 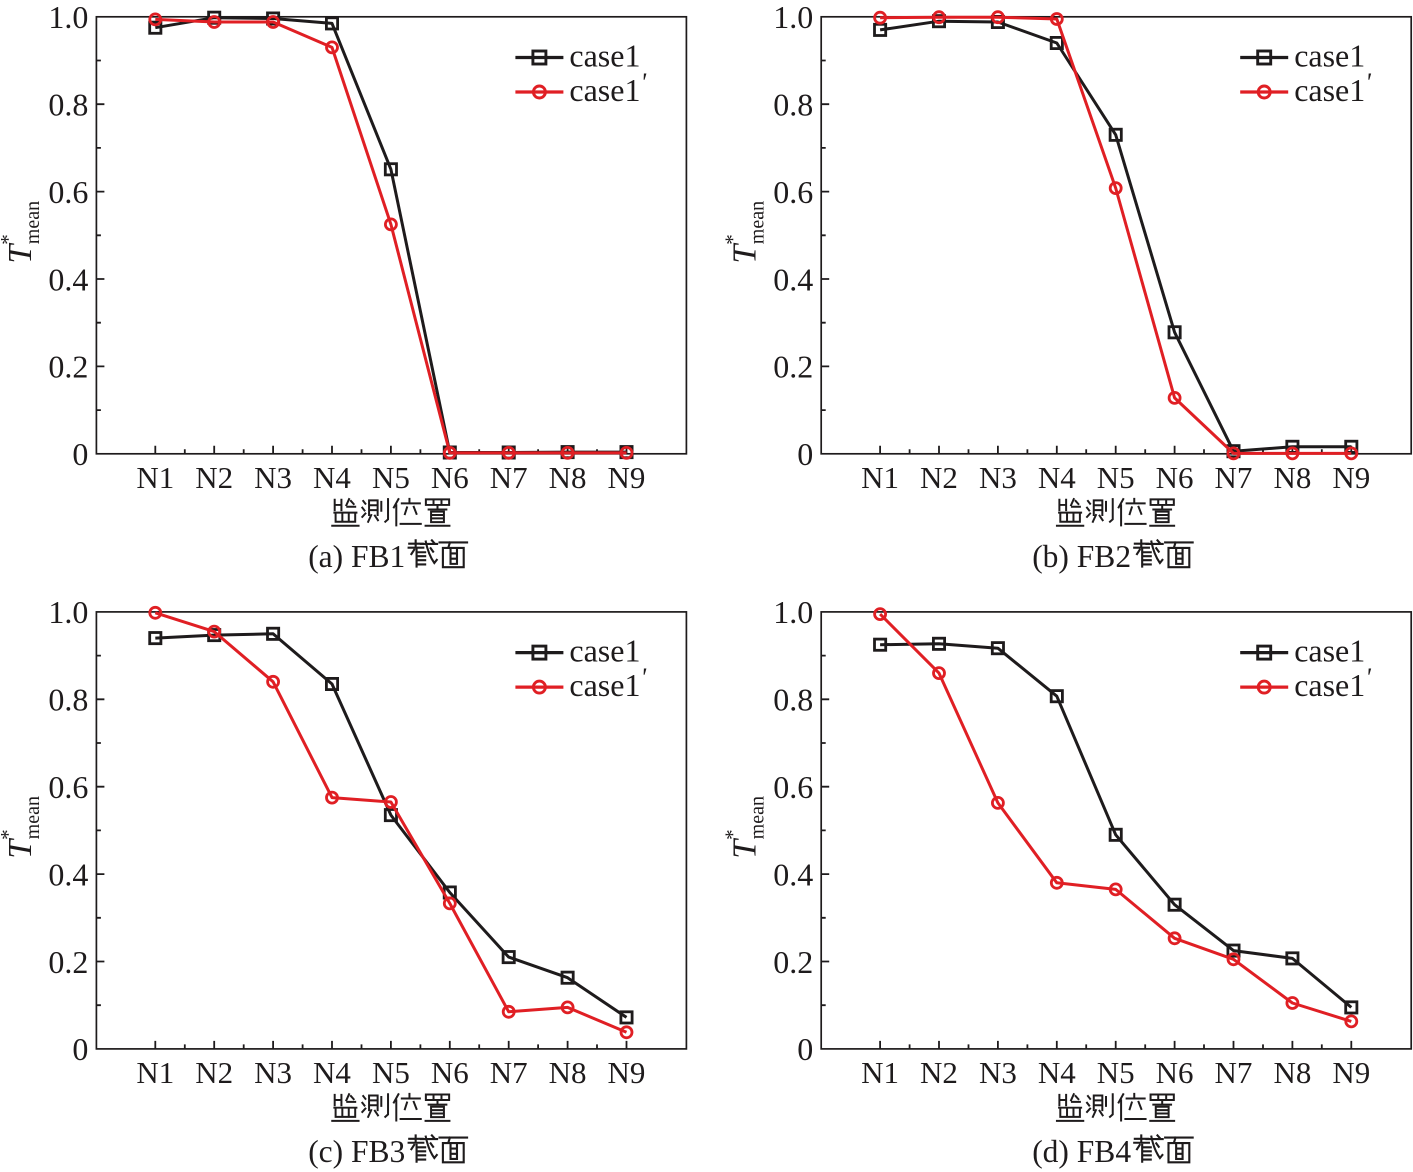 I want to click on svg-text: (b) FB2, so click(x=1081, y=556).